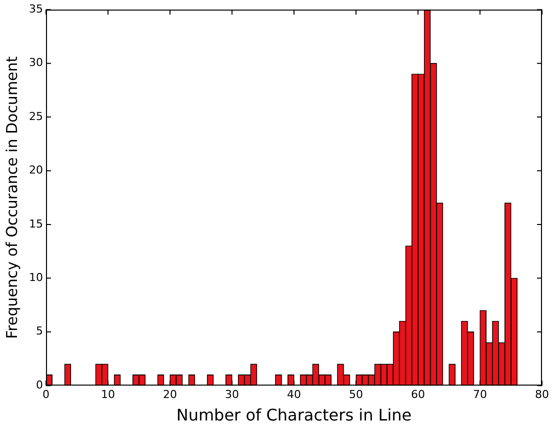 This screenshot has height=430, width=552. I want to click on y-tick-label: 20, so click(35, 170).